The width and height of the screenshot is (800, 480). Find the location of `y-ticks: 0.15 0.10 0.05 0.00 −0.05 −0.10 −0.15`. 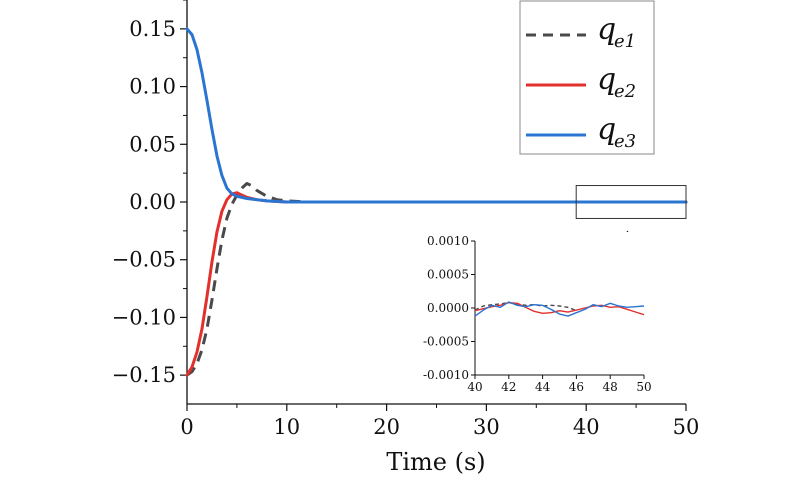

y-ticks: 0.15 0.10 0.05 0.00 −0.05 −0.10 −0.15 is located at coordinates (149, 193).